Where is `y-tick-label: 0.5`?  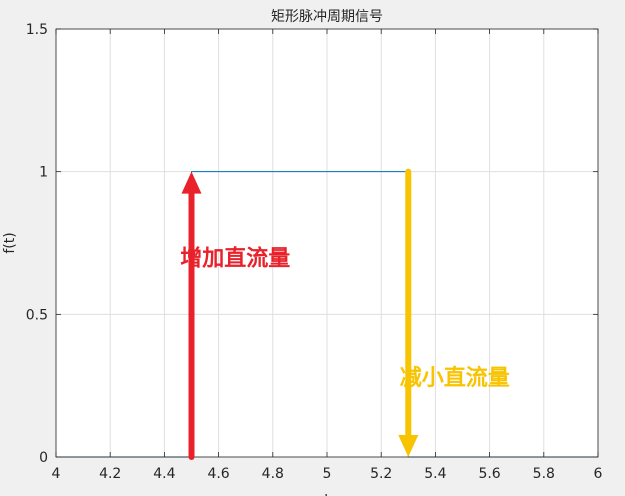
y-tick-label: 0.5 is located at coordinates (37, 315).